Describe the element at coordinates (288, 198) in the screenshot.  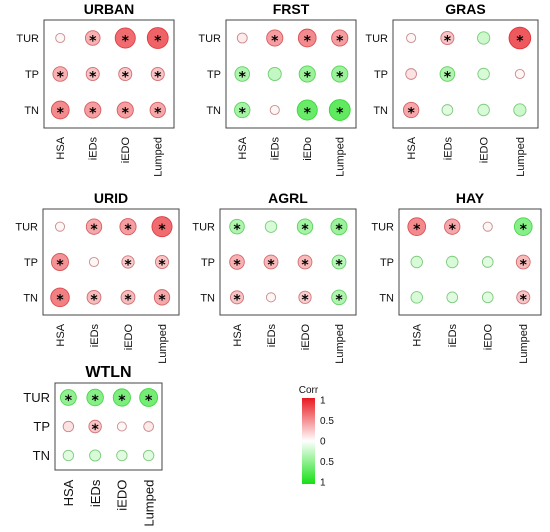
I see `panel-title: AGRL` at that location.